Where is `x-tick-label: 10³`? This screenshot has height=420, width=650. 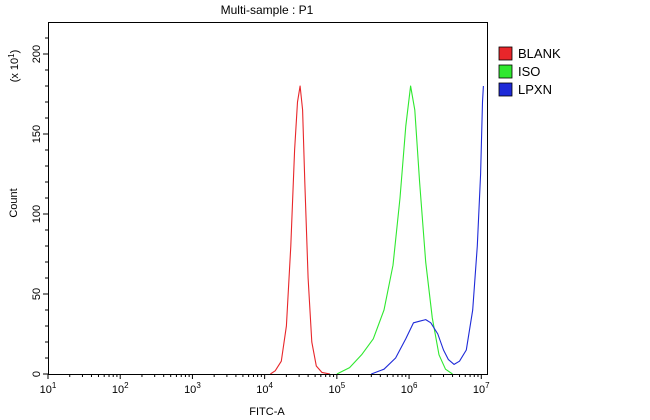 x-tick-label: 10³ is located at coordinates (192, 388).